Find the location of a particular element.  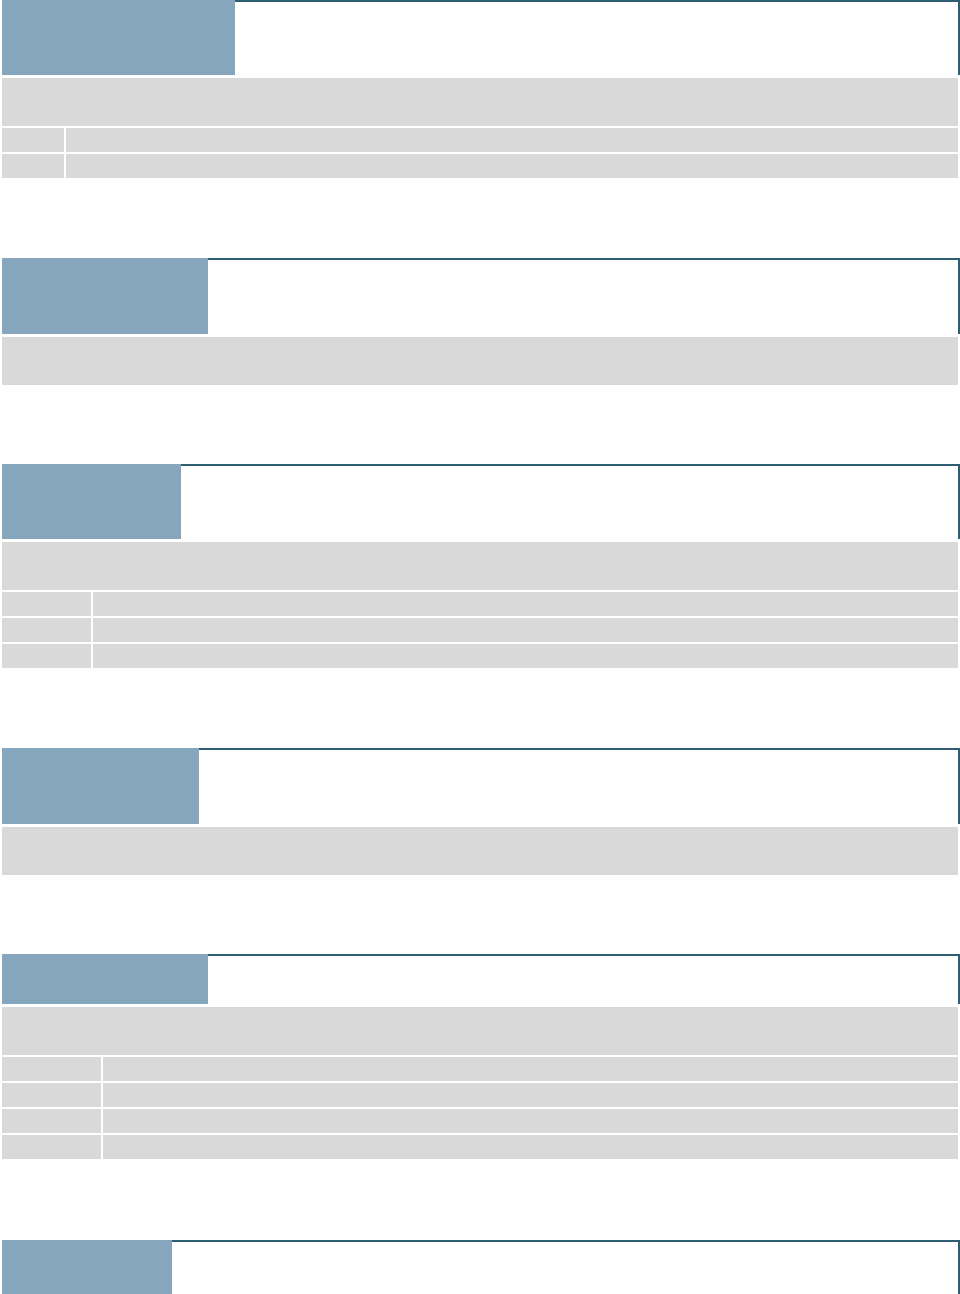

section-1-header is located at coordinates (480, 37).